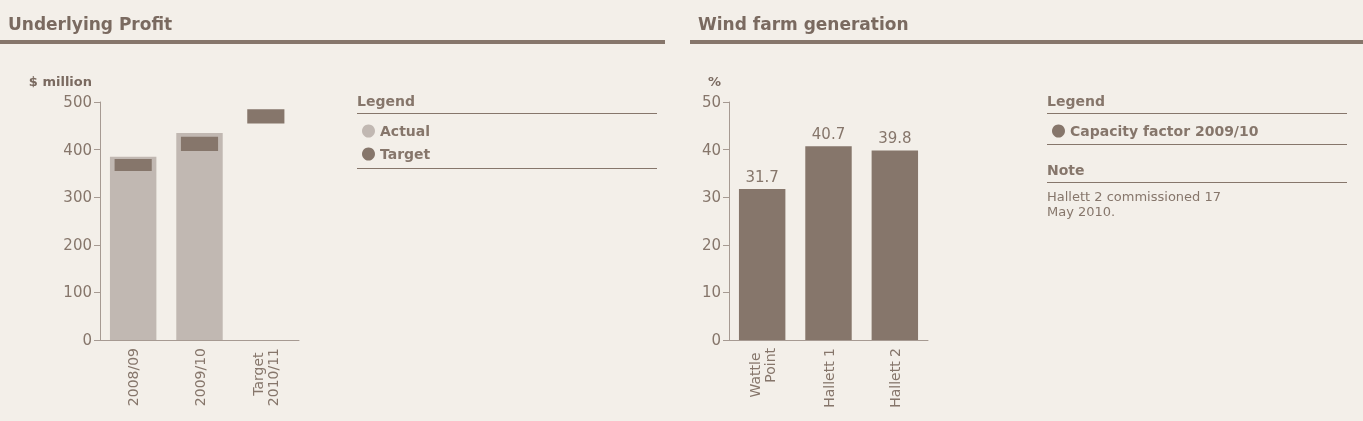 This screenshot has width=1363, height=421. I want to click on y-tick-label: 300, so click(77, 197).